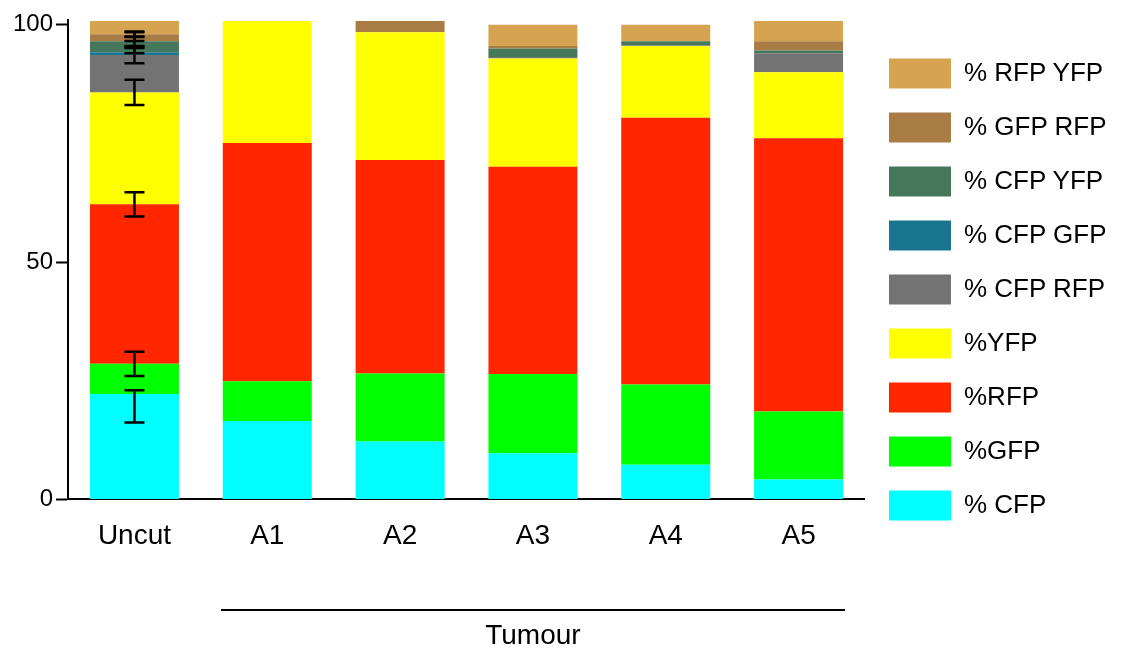  I want to click on x-tick-label: A5, so click(798, 534).